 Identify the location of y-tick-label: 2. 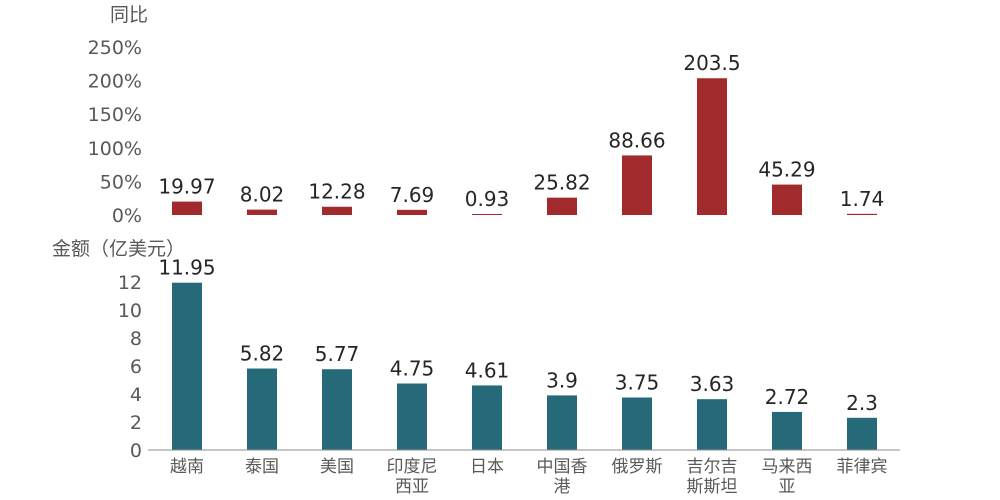
(136, 423).